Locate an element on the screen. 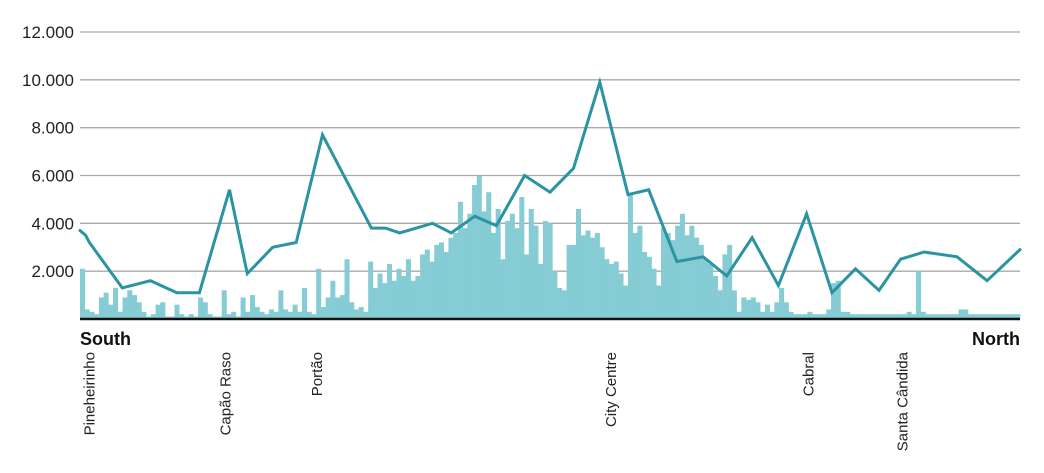 The width and height of the screenshot is (1044, 473). location-label-1: Capão Raso is located at coordinates (226, 393).